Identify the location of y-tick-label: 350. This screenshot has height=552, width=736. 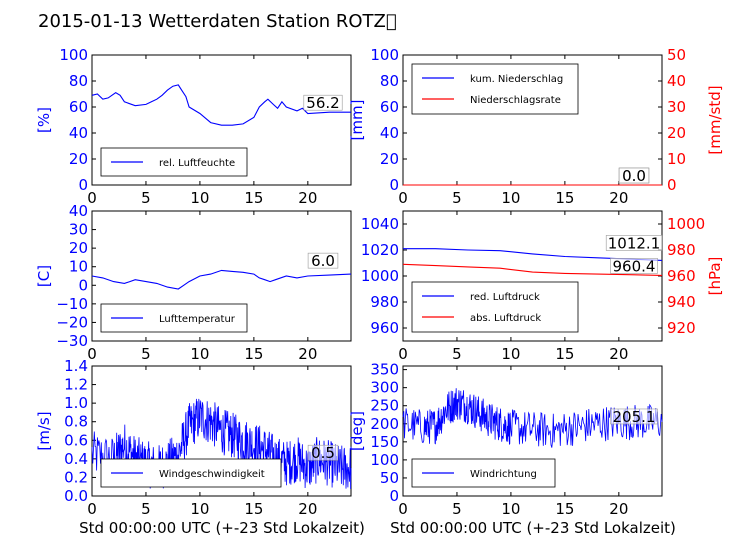
(384, 370).